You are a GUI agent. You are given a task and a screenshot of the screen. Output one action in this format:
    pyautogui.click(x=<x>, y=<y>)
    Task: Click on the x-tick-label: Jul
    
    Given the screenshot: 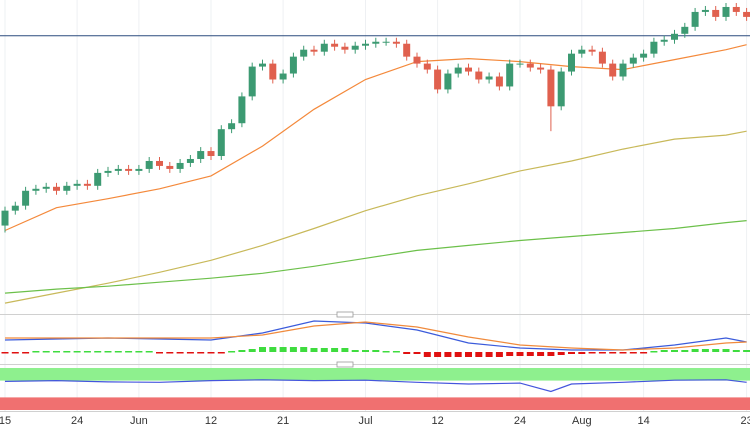 What is the action you would take?
    pyautogui.click(x=365, y=421)
    